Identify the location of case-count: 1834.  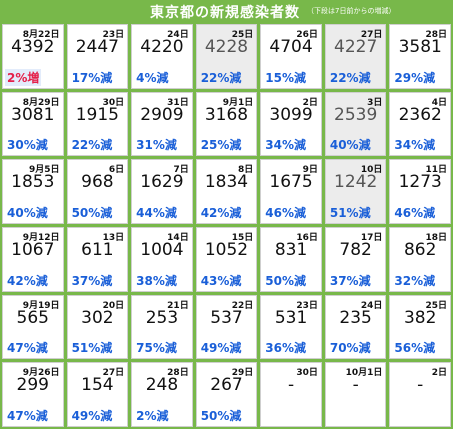
(226, 182).